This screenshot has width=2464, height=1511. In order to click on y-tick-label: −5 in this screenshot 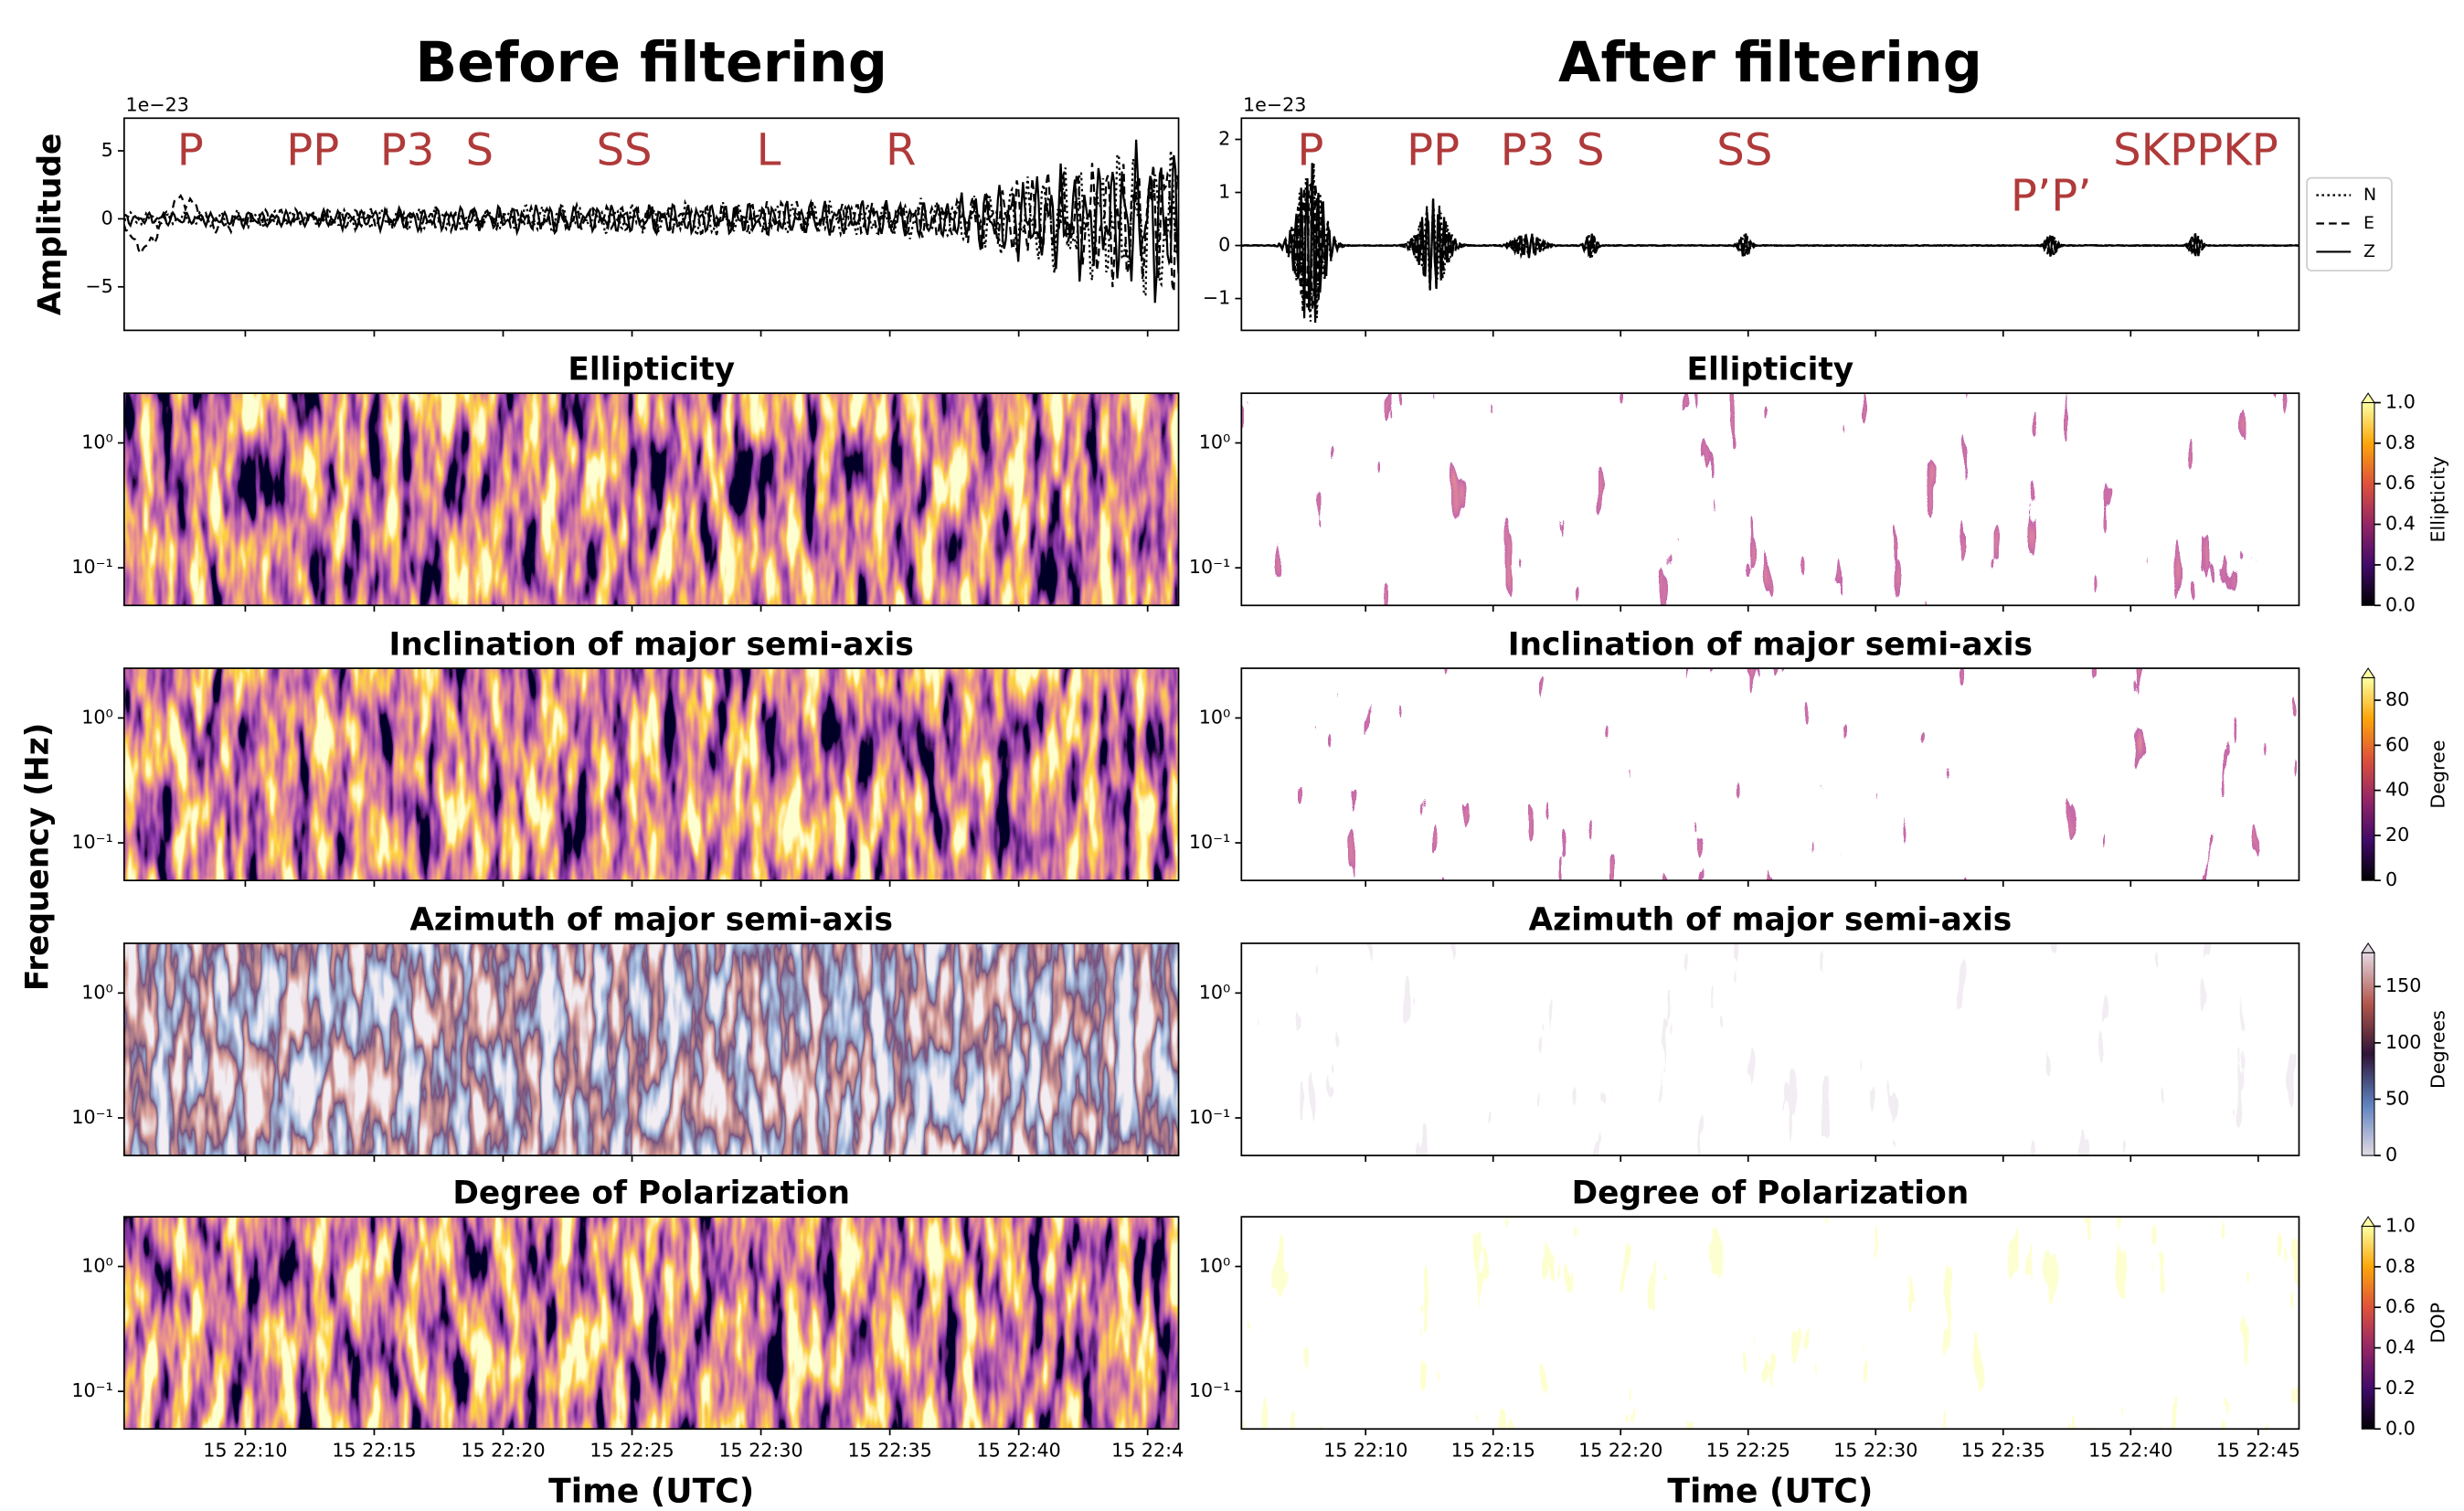, I will do `click(98, 286)`.